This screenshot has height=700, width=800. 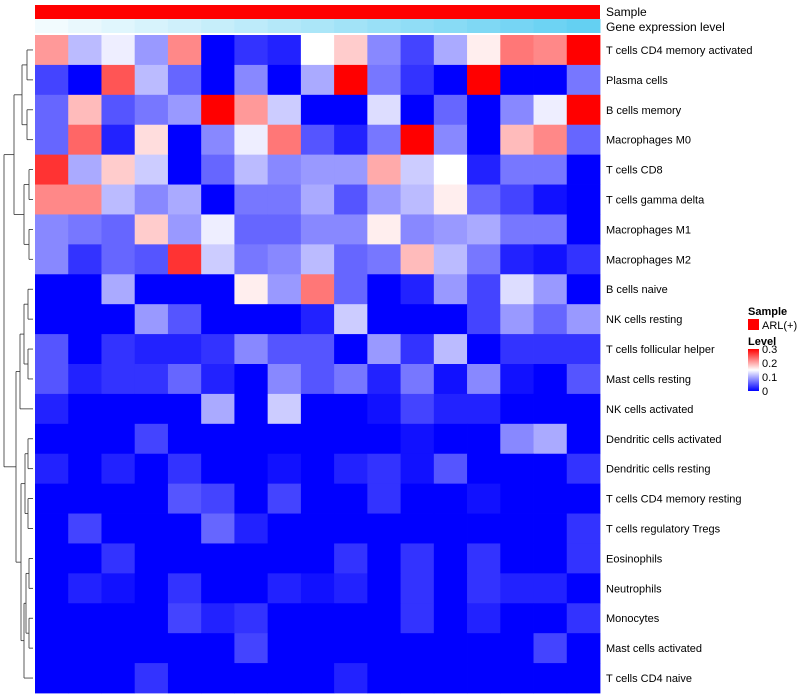 What do you see at coordinates (664, 440) in the screenshot?
I see `row-label: Dendritic cells activated` at bounding box center [664, 440].